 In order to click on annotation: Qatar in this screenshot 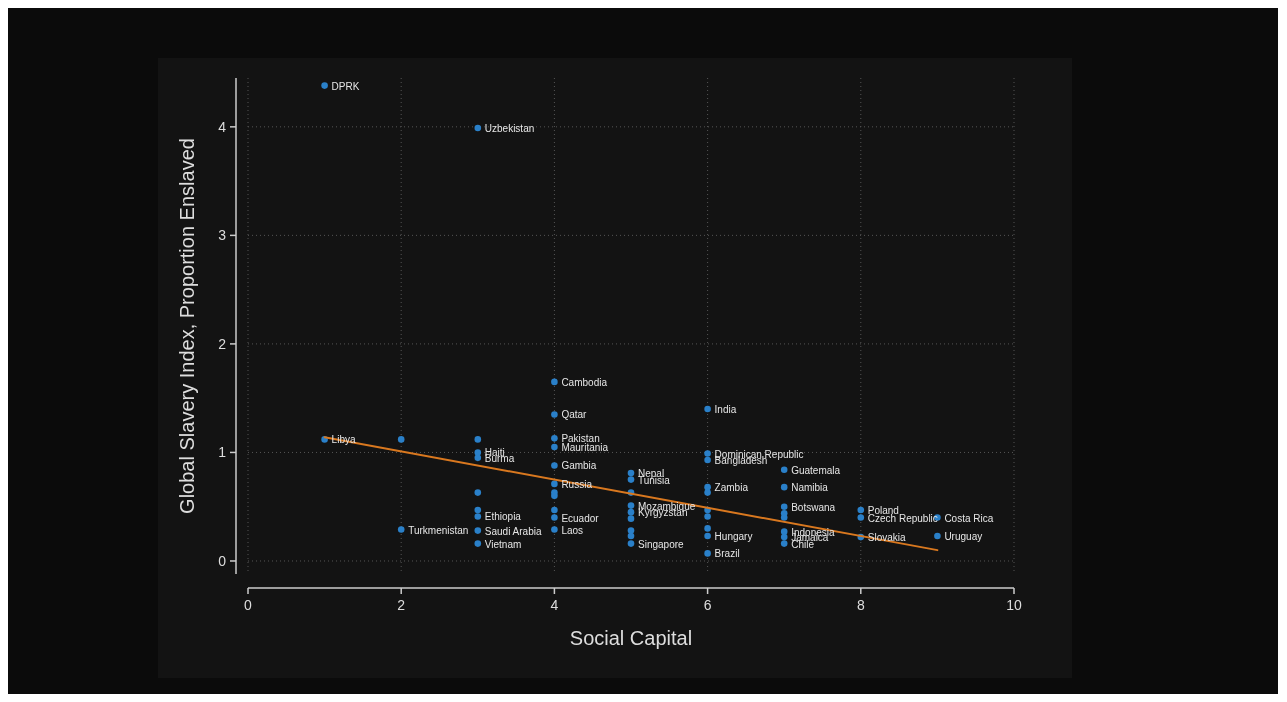, I will do `click(574, 415)`.